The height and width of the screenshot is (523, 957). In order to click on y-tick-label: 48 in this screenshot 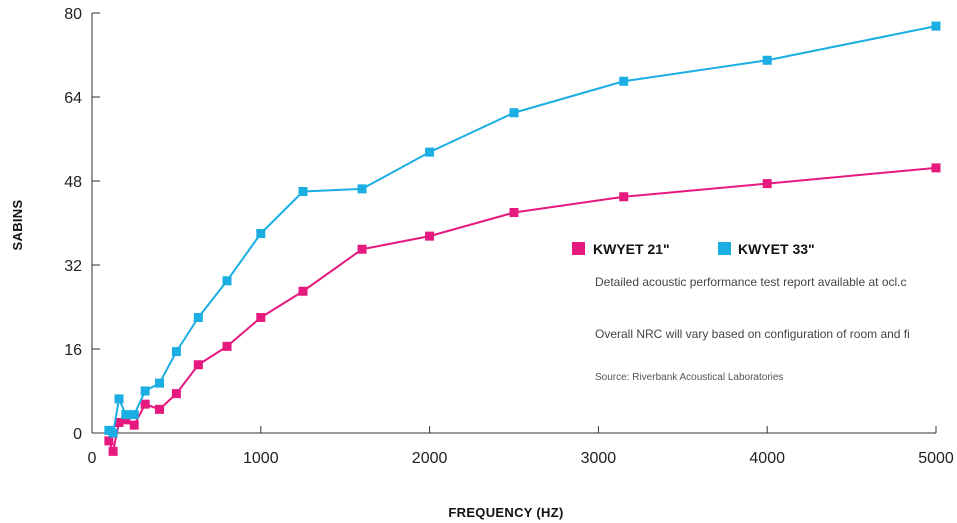, I will do `click(73, 182)`.